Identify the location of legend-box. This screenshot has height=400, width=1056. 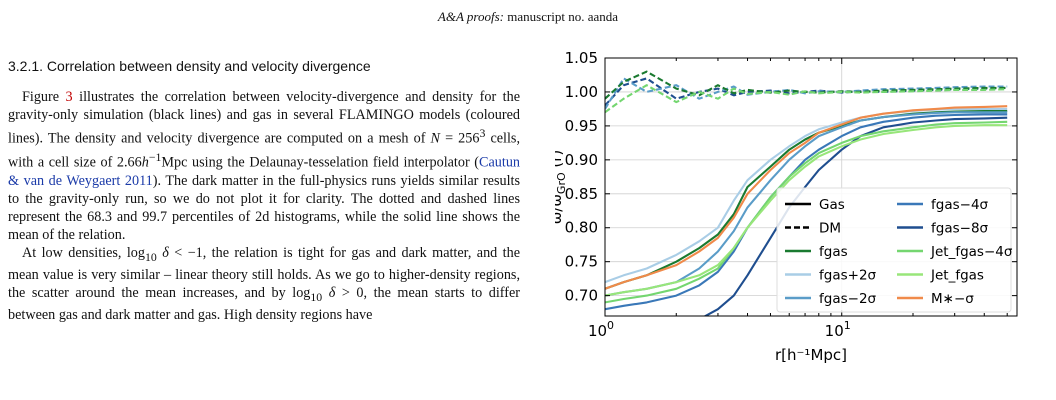
(894, 250).